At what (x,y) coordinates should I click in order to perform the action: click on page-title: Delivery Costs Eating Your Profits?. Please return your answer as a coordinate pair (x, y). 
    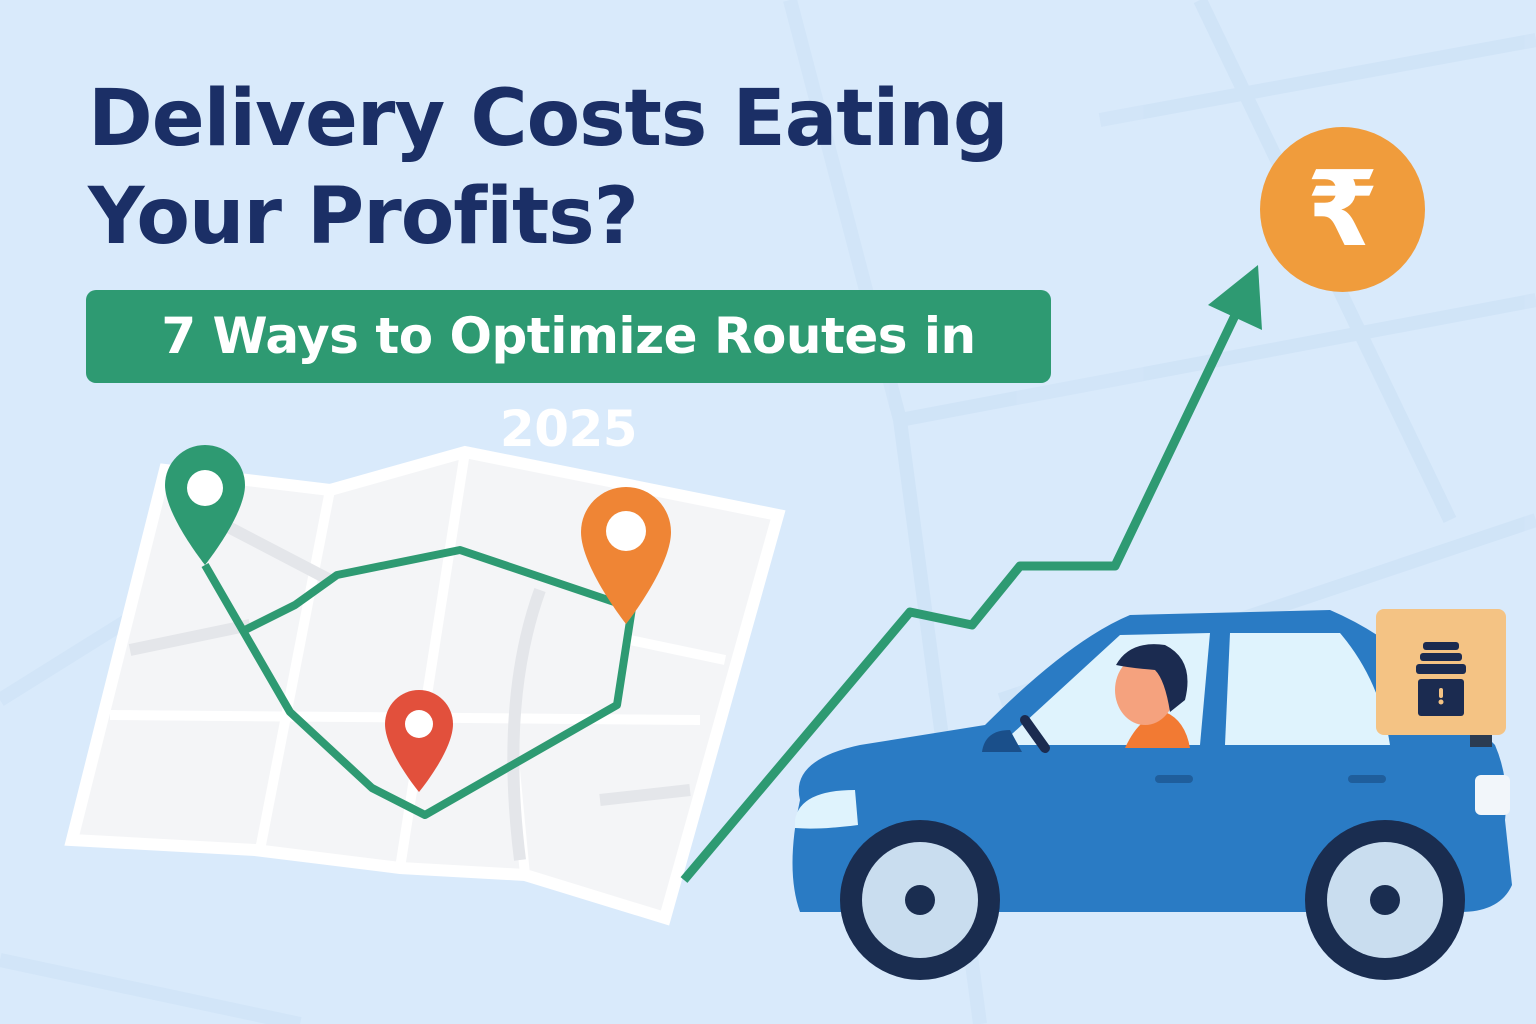
    Looking at the image, I should click on (548, 168).